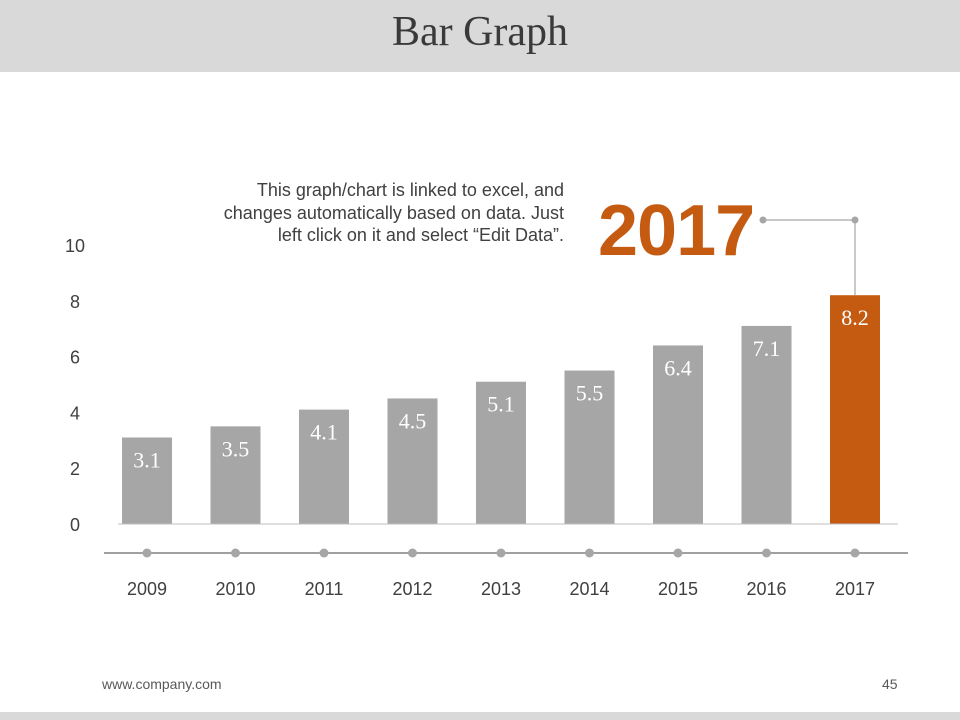 This screenshot has width=960, height=720. I want to click on value-label: 3.5, so click(236, 448).